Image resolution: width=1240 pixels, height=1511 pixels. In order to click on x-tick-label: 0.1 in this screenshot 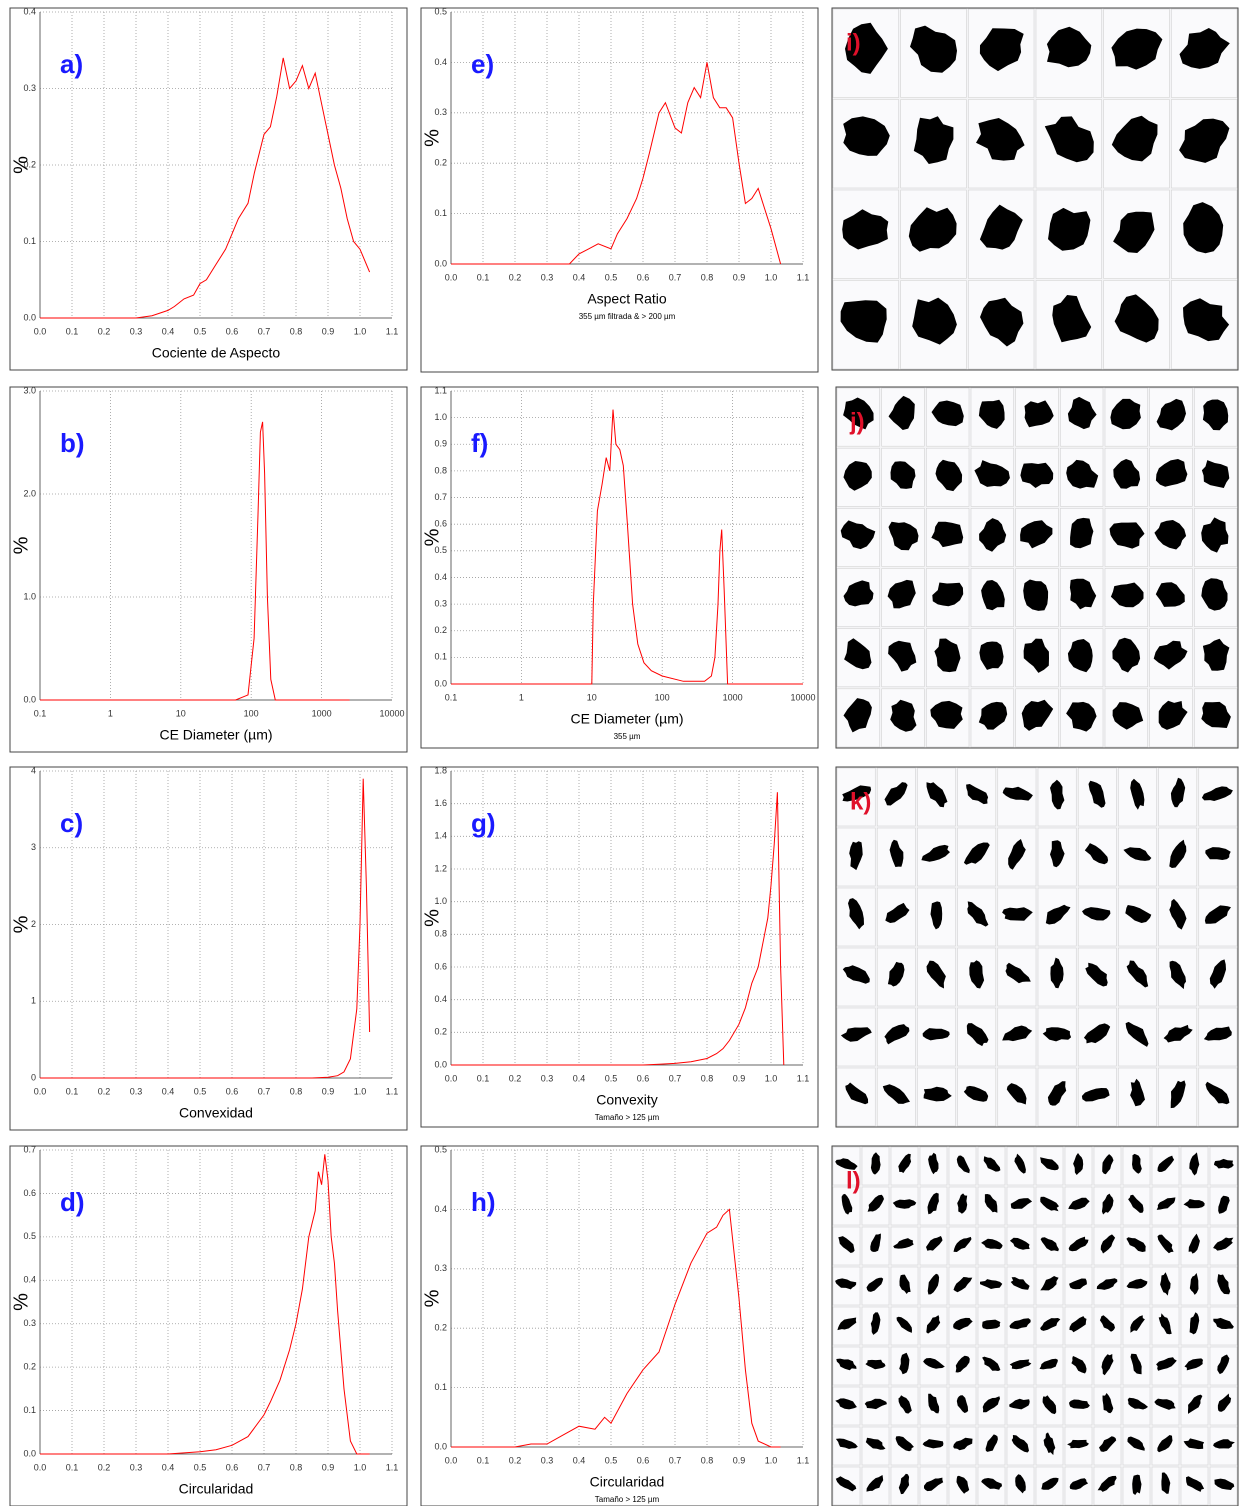, I will do `click(483, 277)`.